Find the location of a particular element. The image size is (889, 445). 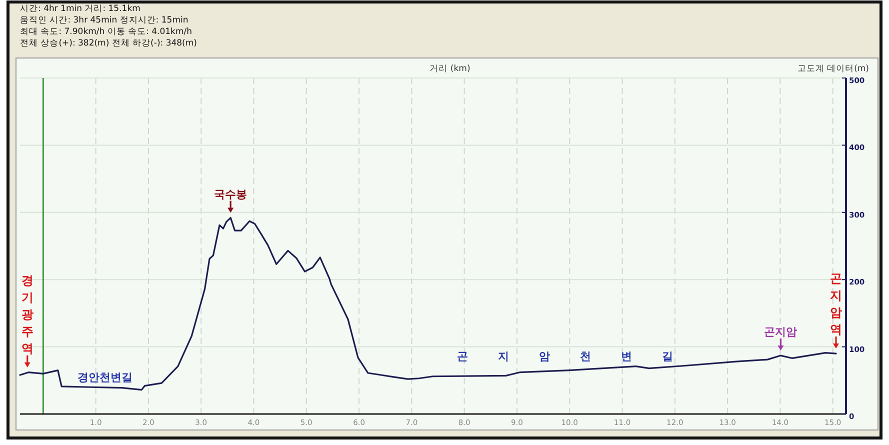

text: 전체 상승(+): 382(m) 전체 하강(-): 348(m) is located at coordinates (108, 43).